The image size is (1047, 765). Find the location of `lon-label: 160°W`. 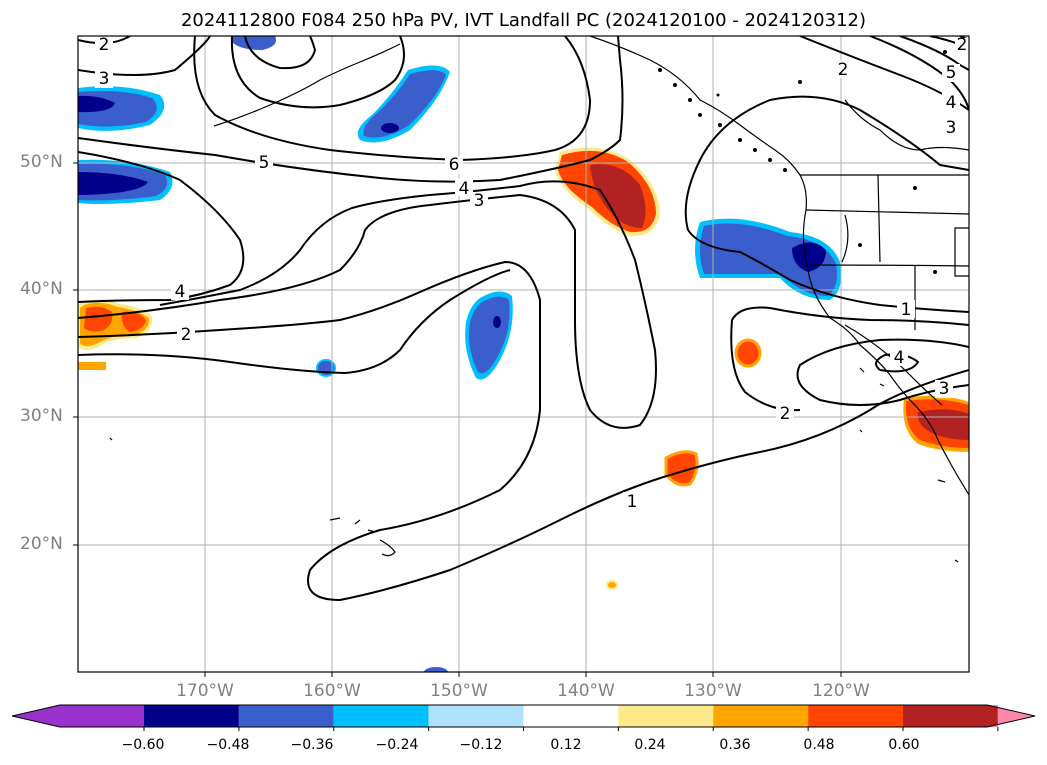

lon-label: 160°W is located at coordinates (332, 691).